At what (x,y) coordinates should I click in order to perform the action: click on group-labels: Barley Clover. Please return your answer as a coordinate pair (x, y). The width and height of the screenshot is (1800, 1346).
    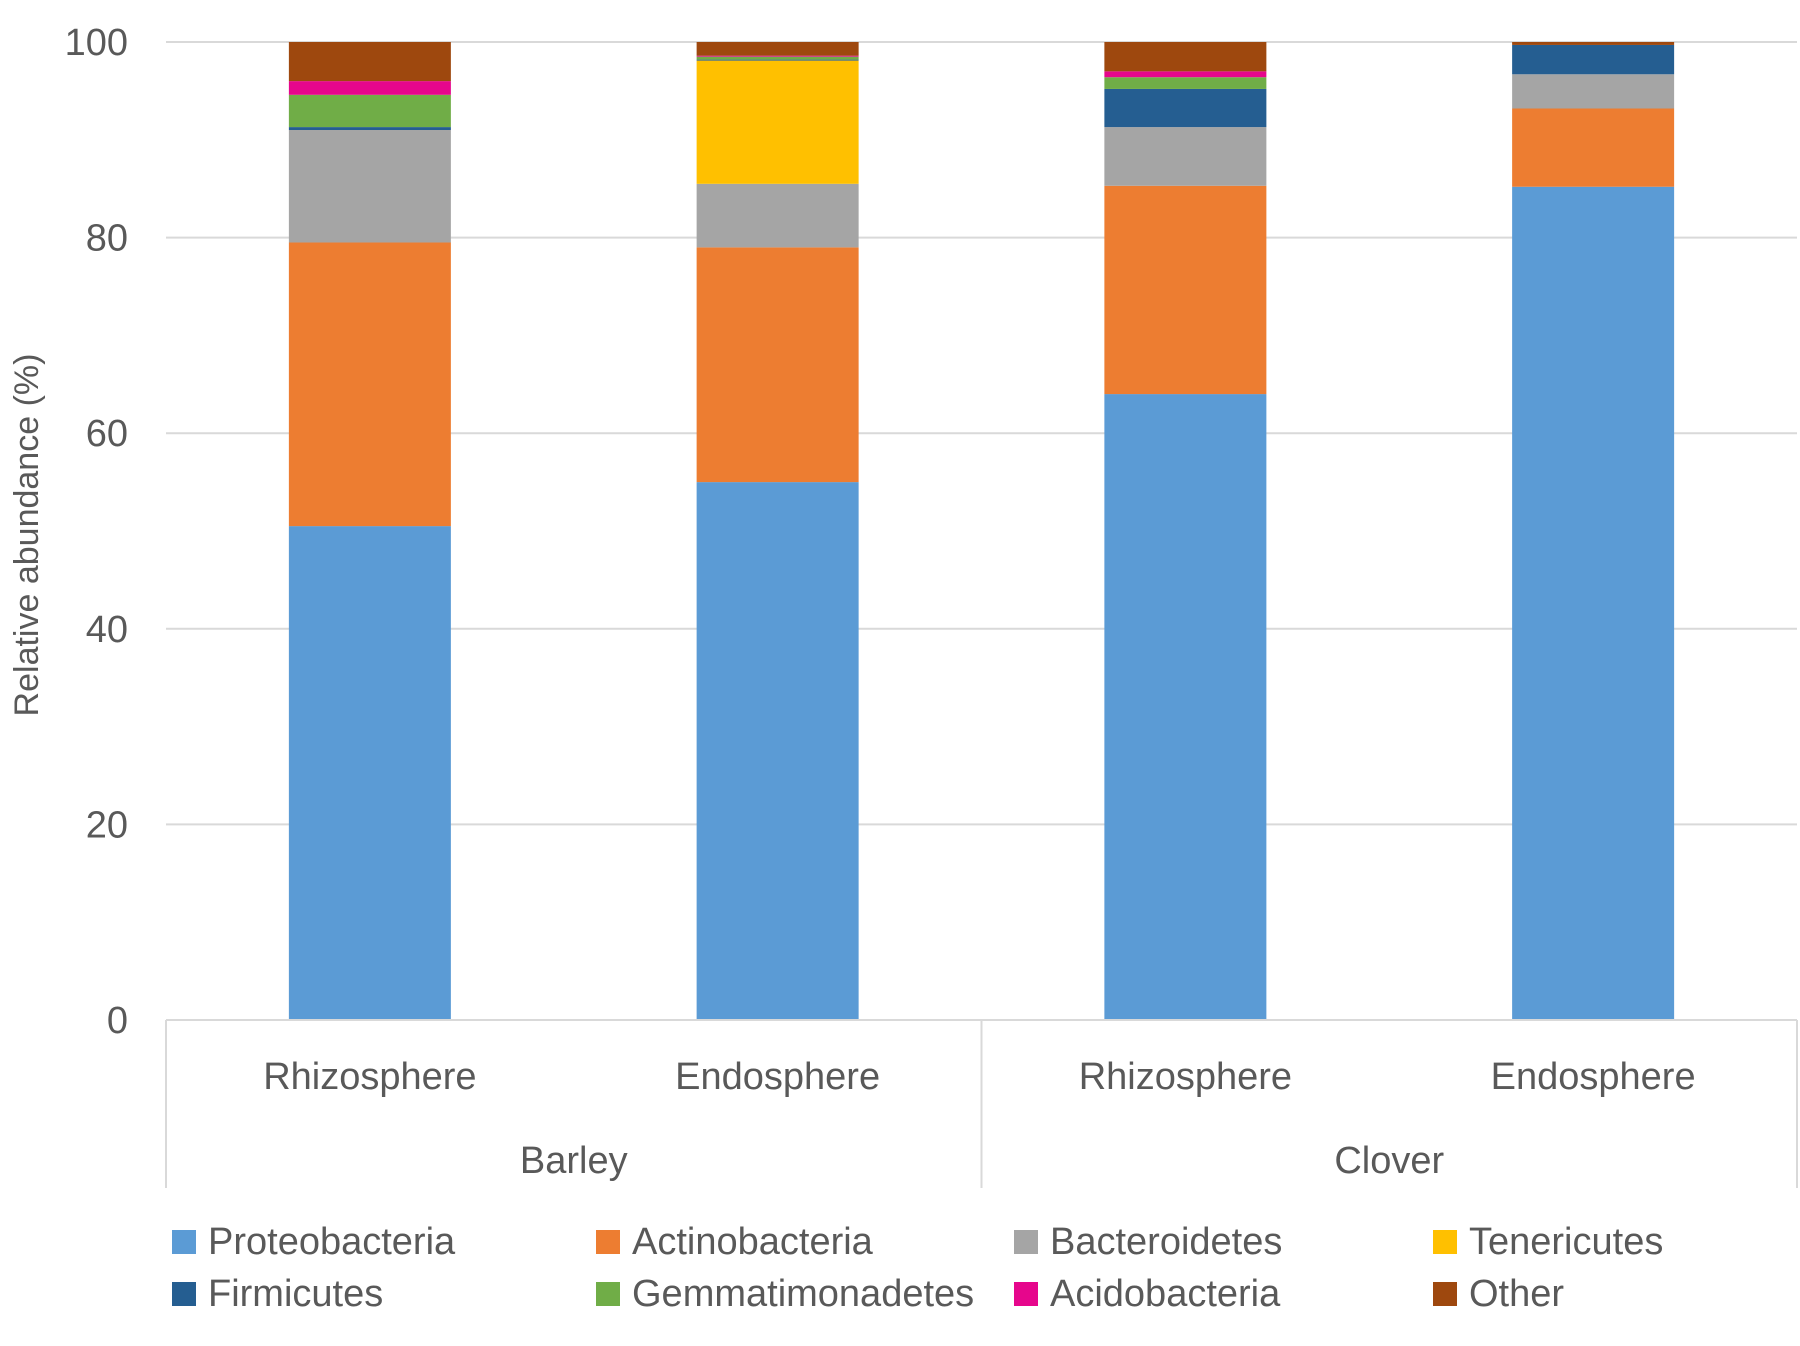
    Looking at the image, I should click on (982, 1161).